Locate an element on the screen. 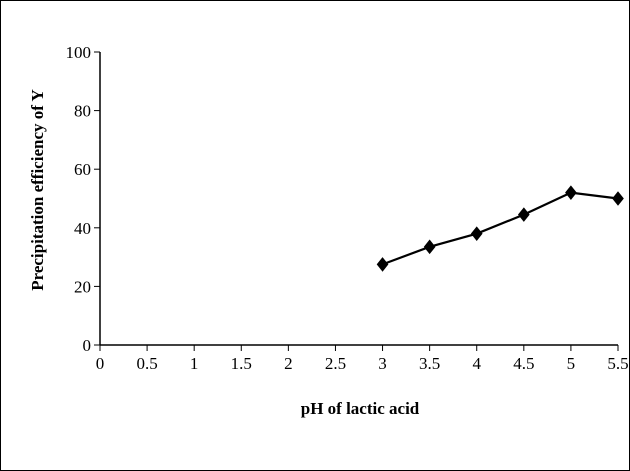  x-tick-label: 1 is located at coordinates (194, 363).